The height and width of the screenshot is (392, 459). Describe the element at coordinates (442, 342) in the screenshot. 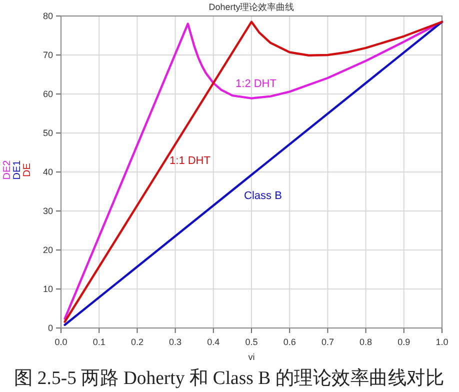

I see `x-tick-label: 1.0` at that location.